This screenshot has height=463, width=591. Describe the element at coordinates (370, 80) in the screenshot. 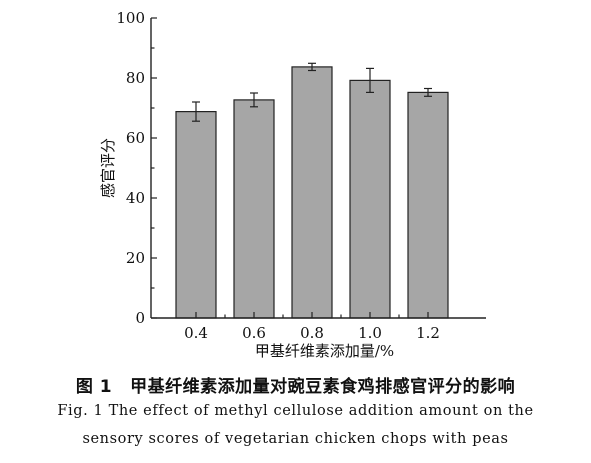

I see `error-bar-1.0` at that location.